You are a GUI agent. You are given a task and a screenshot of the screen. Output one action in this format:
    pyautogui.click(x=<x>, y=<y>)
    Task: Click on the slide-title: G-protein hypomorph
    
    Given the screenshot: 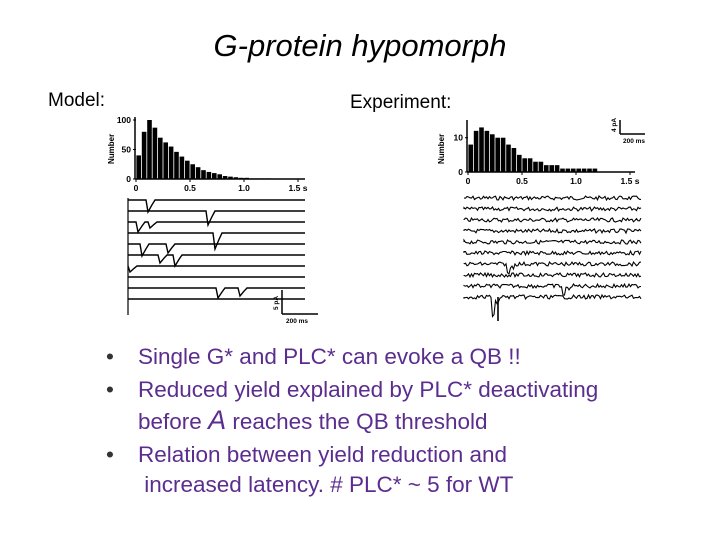 What is the action you would take?
    pyautogui.click(x=360, y=45)
    